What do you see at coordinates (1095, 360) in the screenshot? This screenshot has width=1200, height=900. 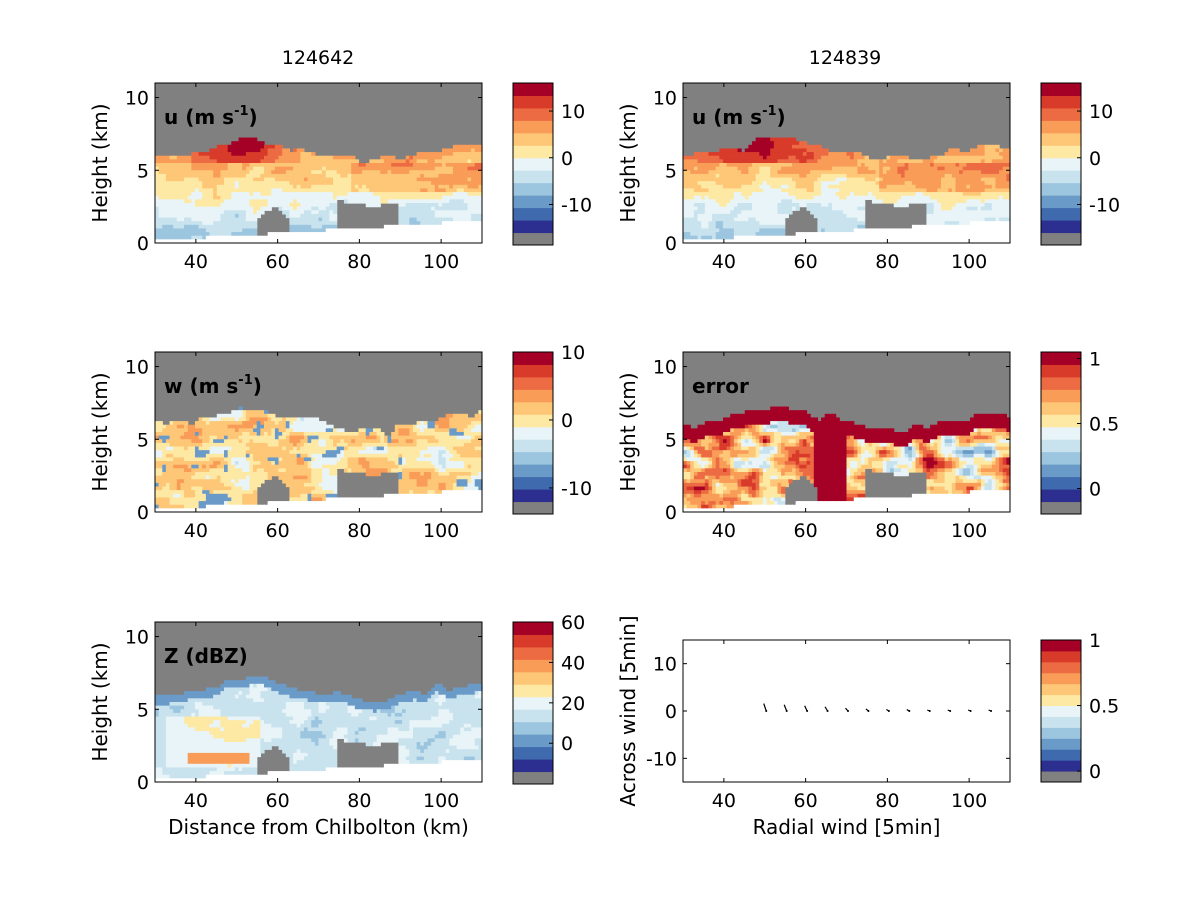 I see `colorbar-tick-label: 1` at bounding box center [1095, 360].